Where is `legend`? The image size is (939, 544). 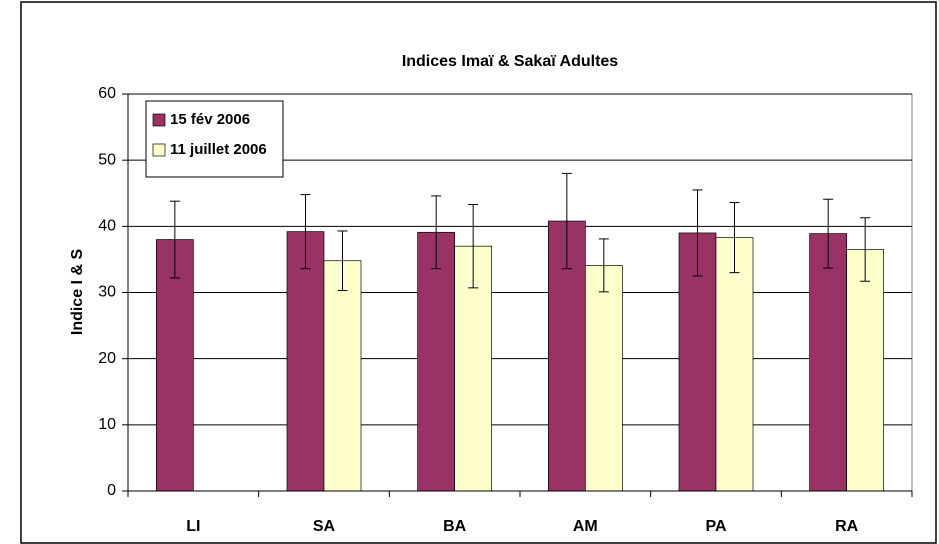 legend is located at coordinates (214, 139).